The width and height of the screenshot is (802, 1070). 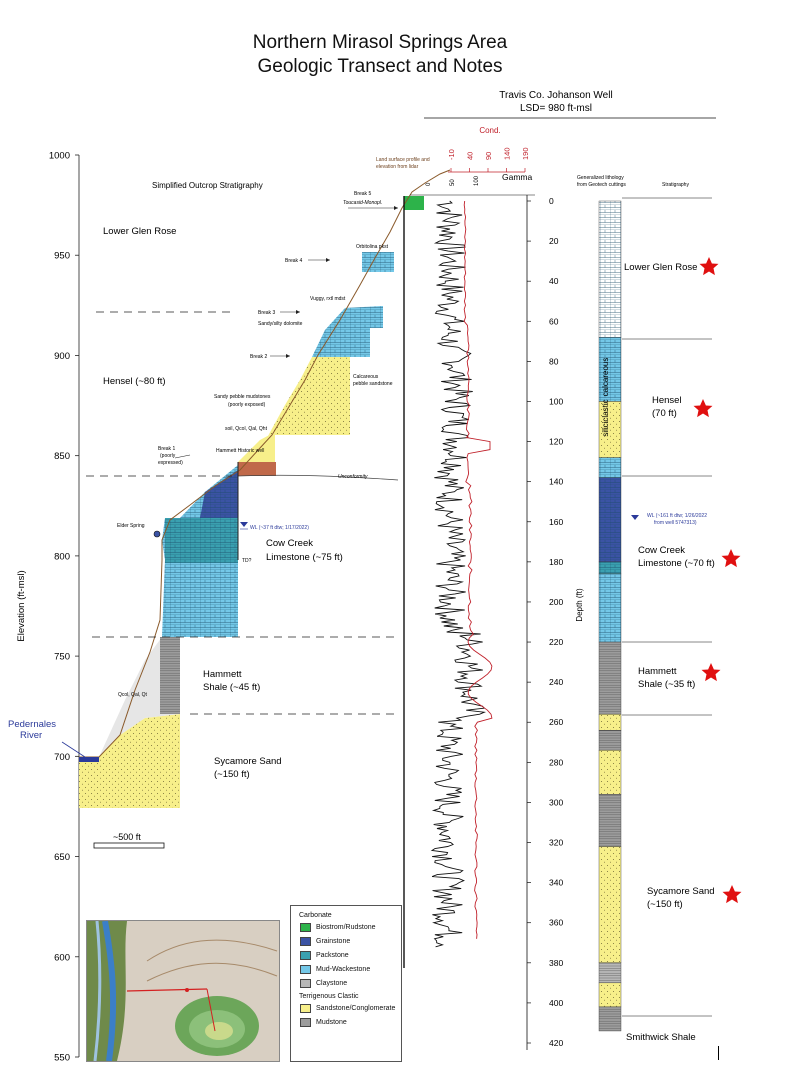 I want to click on hammett-shale-outcrop, so click(x=139, y=697).